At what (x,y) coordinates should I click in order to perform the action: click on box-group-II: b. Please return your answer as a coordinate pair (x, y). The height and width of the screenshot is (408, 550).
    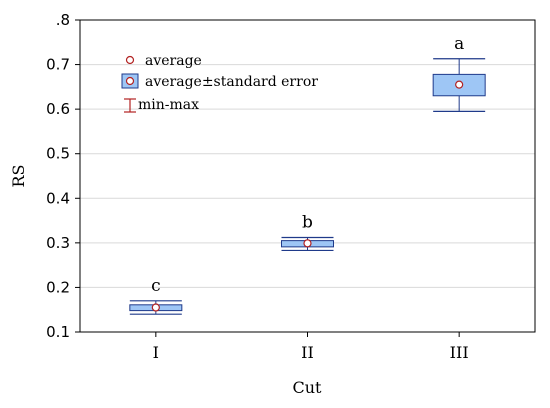
    Looking at the image, I should click on (307, 232).